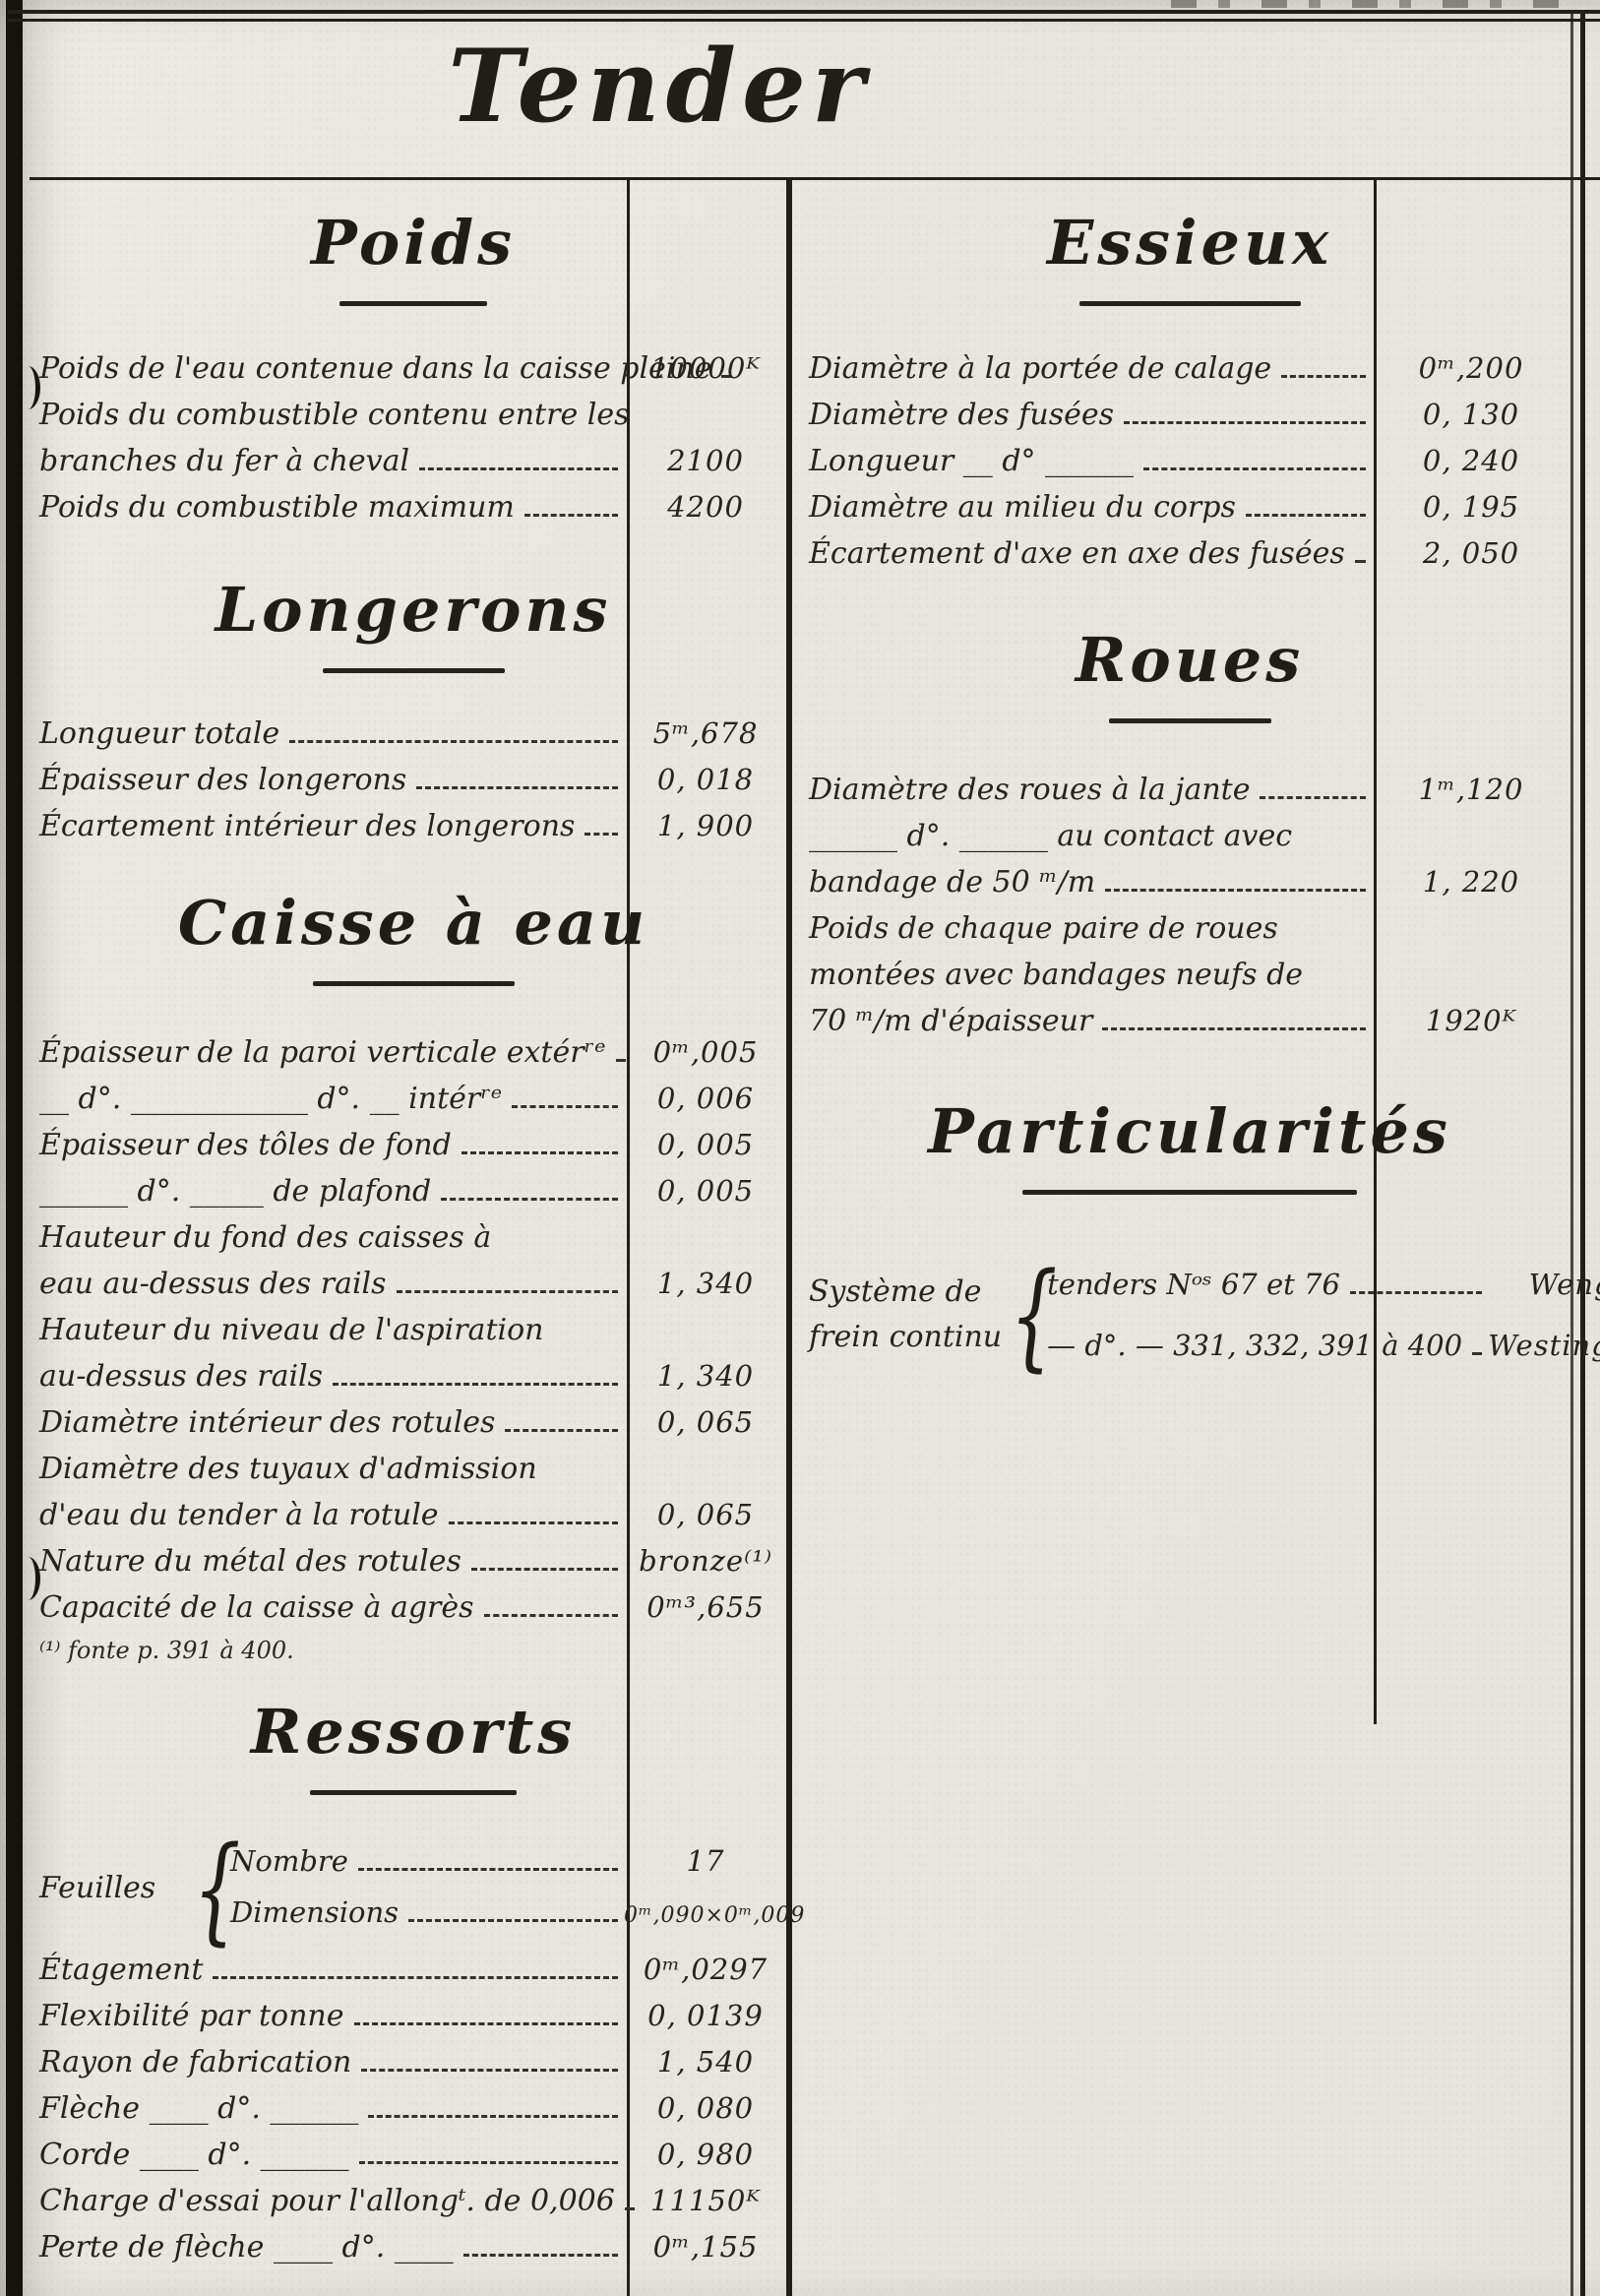  Describe the element at coordinates (705, 1098) in the screenshot. I see `row-value: 0, 006` at that location.